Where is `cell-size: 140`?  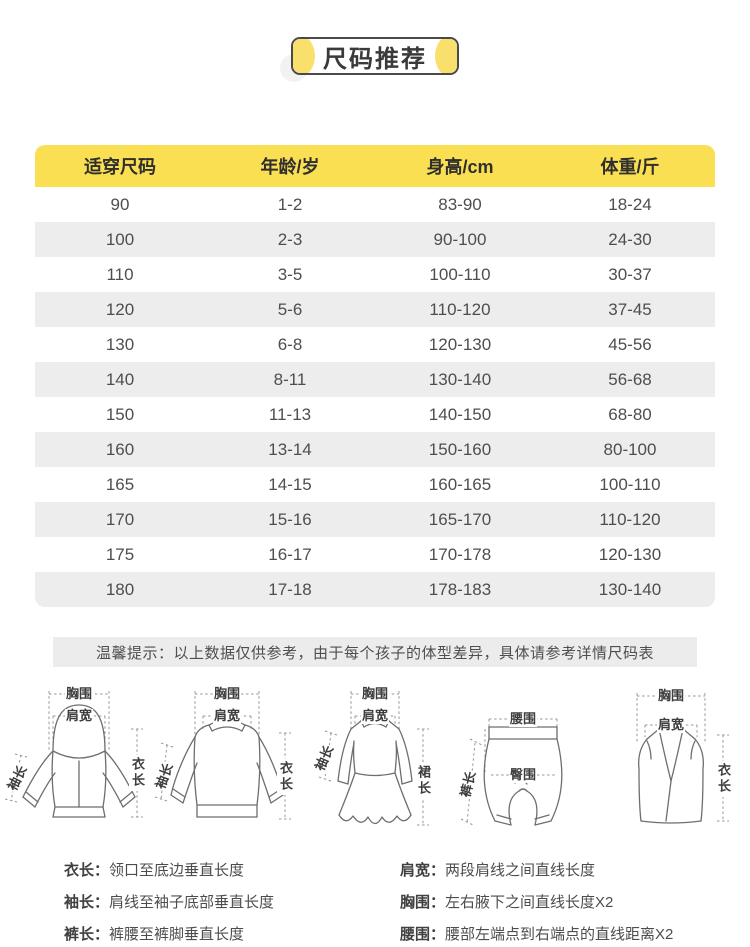
cell-size: 140 is located at coordinates (120, 379).